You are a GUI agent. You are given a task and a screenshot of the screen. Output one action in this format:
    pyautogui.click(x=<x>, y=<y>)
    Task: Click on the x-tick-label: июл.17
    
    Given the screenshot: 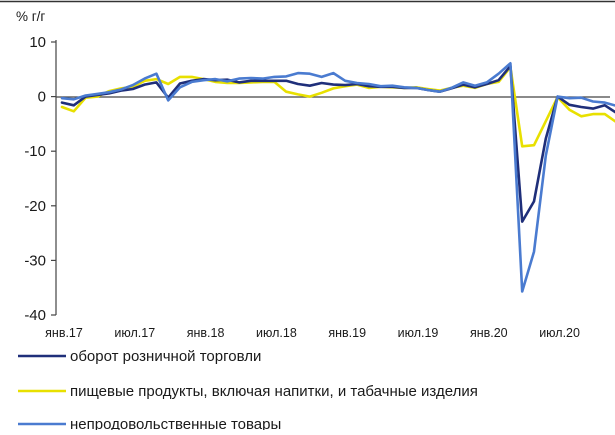 What is the action you would take?
    pyautogui.click(x=134, y=333)
    